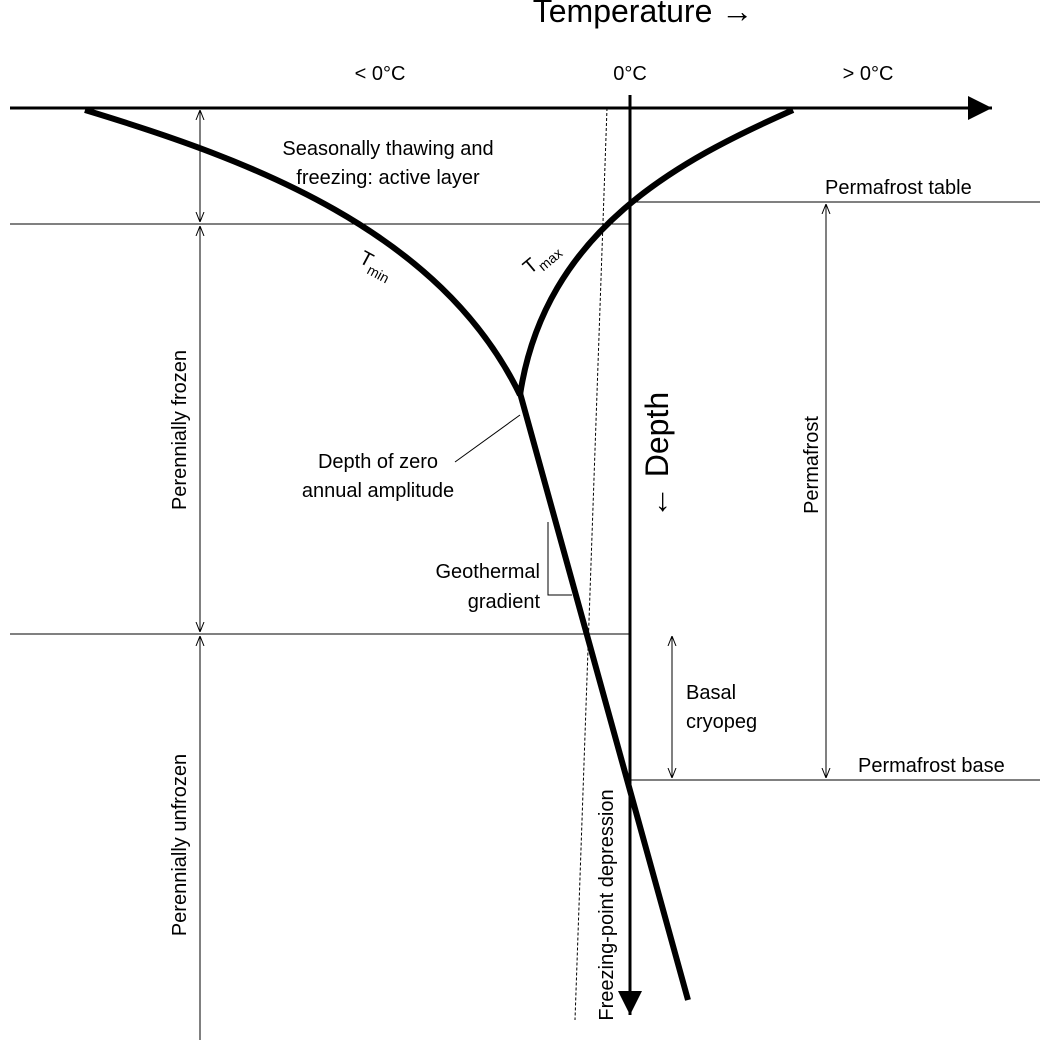  I want to click on temp-label: 0°C, so click(630, 74).